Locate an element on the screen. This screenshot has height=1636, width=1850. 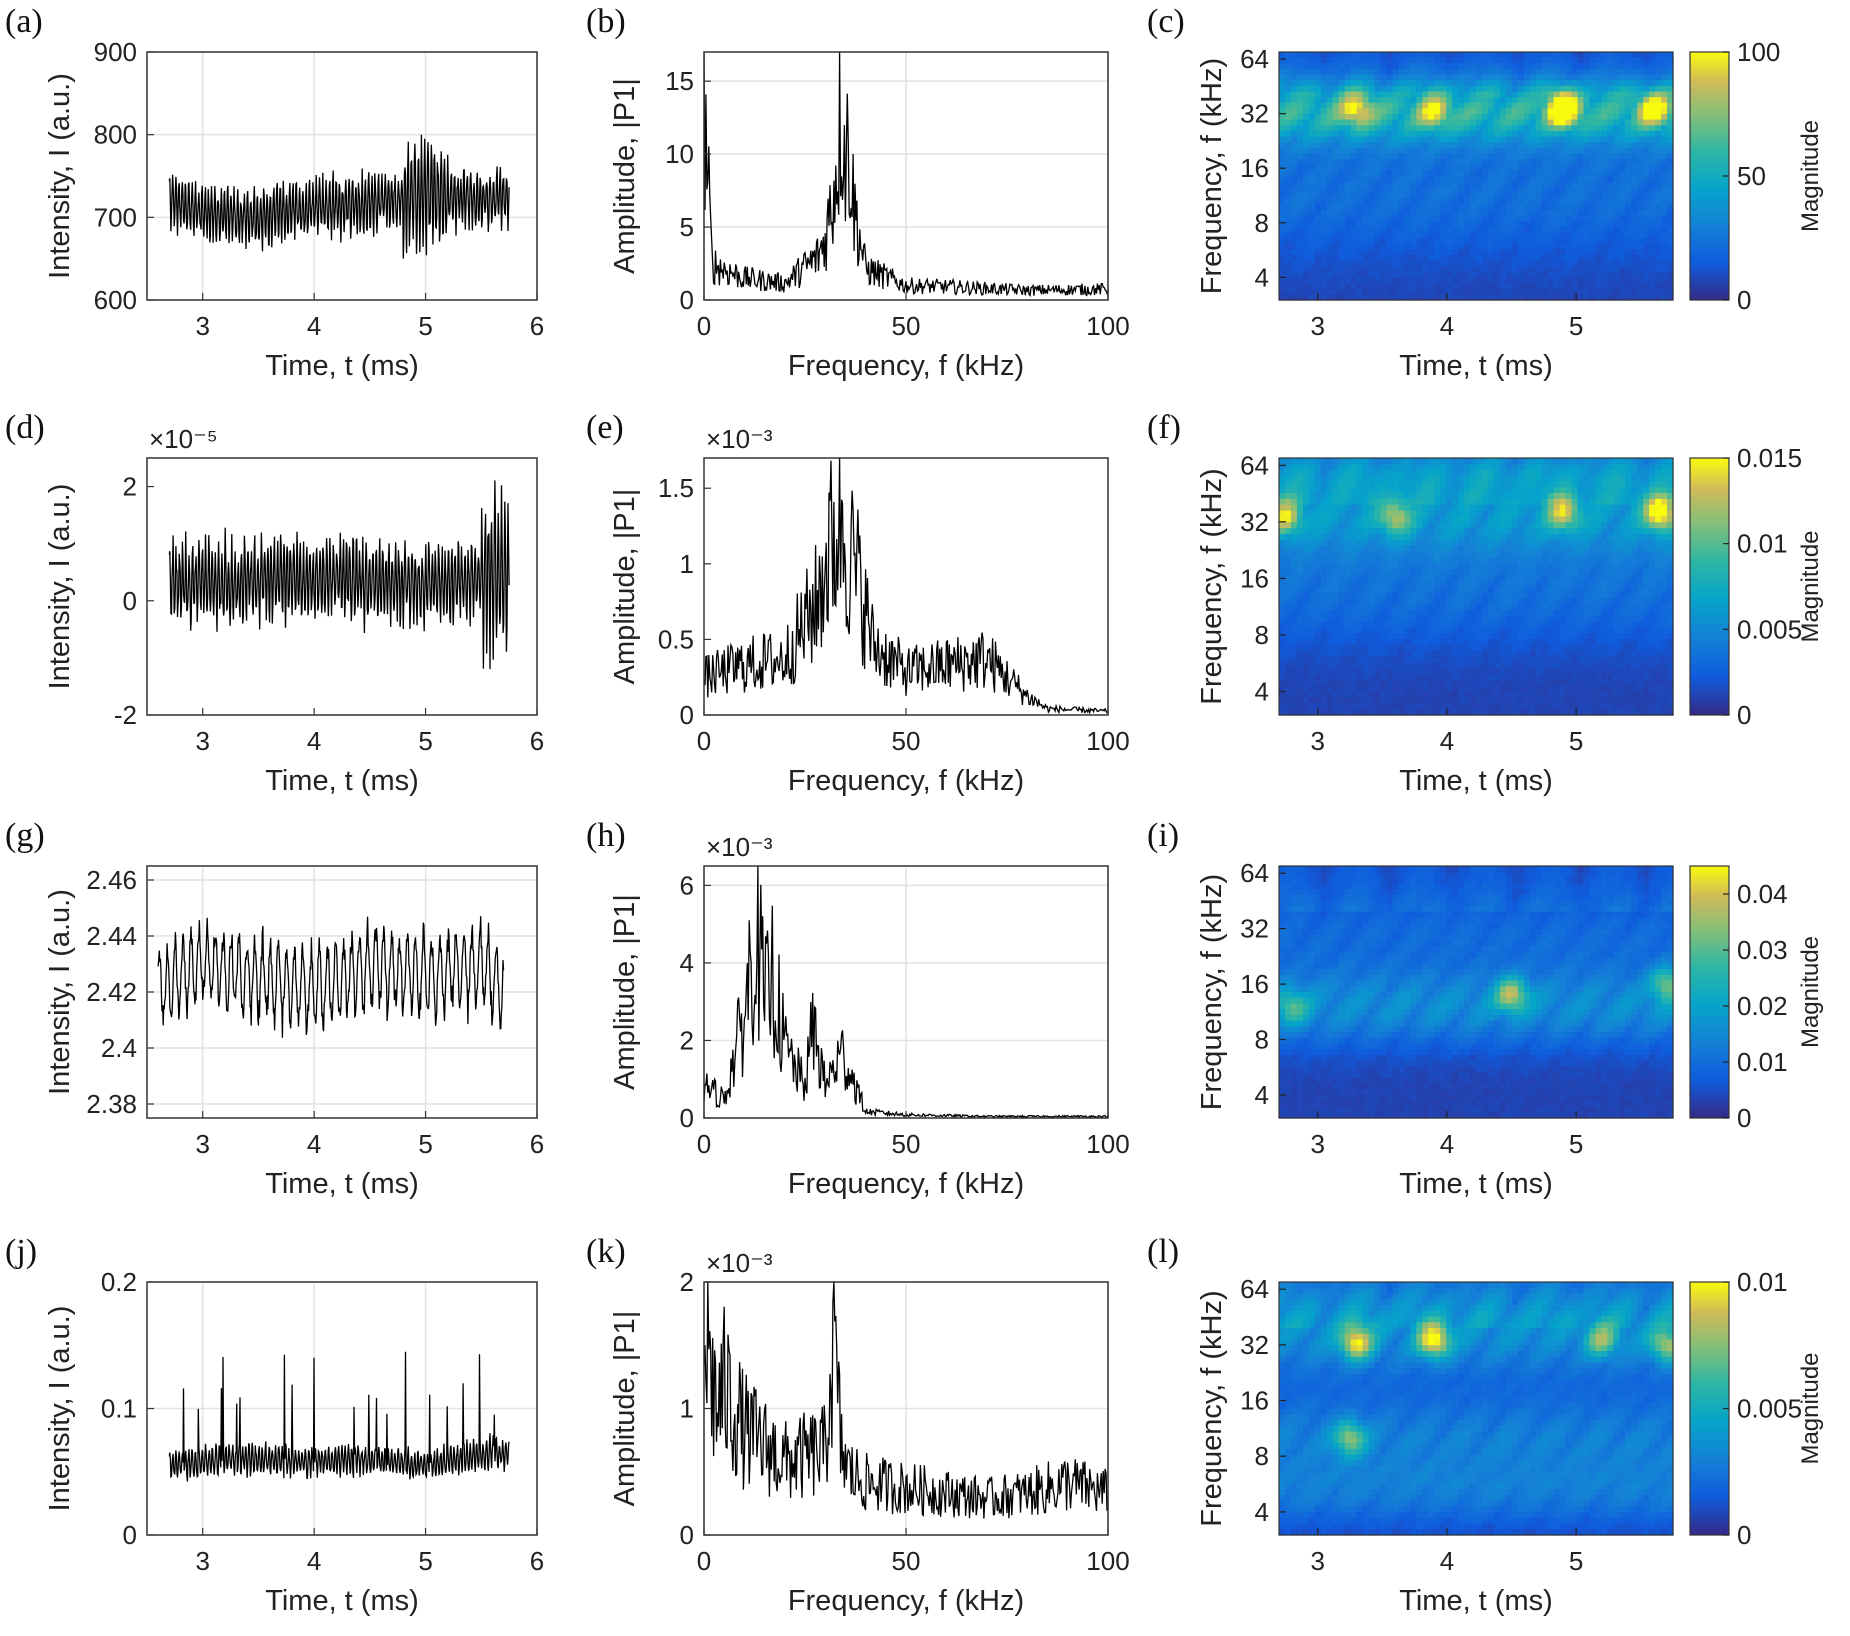
y-tick-label: 2 is located at coordinates (687, 1040).